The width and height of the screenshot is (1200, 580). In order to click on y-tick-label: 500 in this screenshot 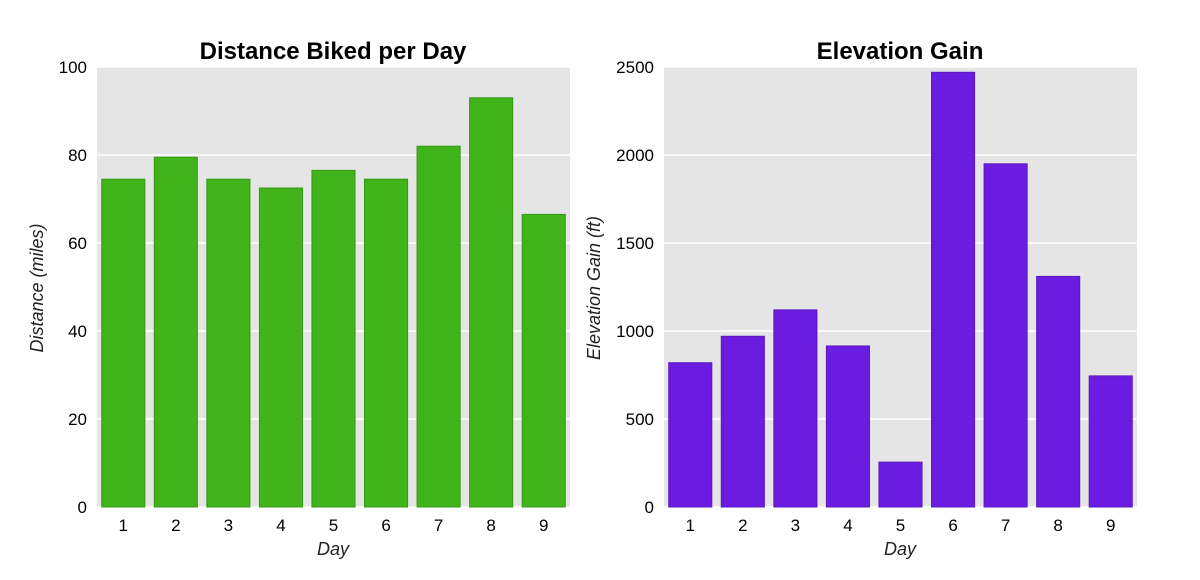, I will do `click(640, 419)`.